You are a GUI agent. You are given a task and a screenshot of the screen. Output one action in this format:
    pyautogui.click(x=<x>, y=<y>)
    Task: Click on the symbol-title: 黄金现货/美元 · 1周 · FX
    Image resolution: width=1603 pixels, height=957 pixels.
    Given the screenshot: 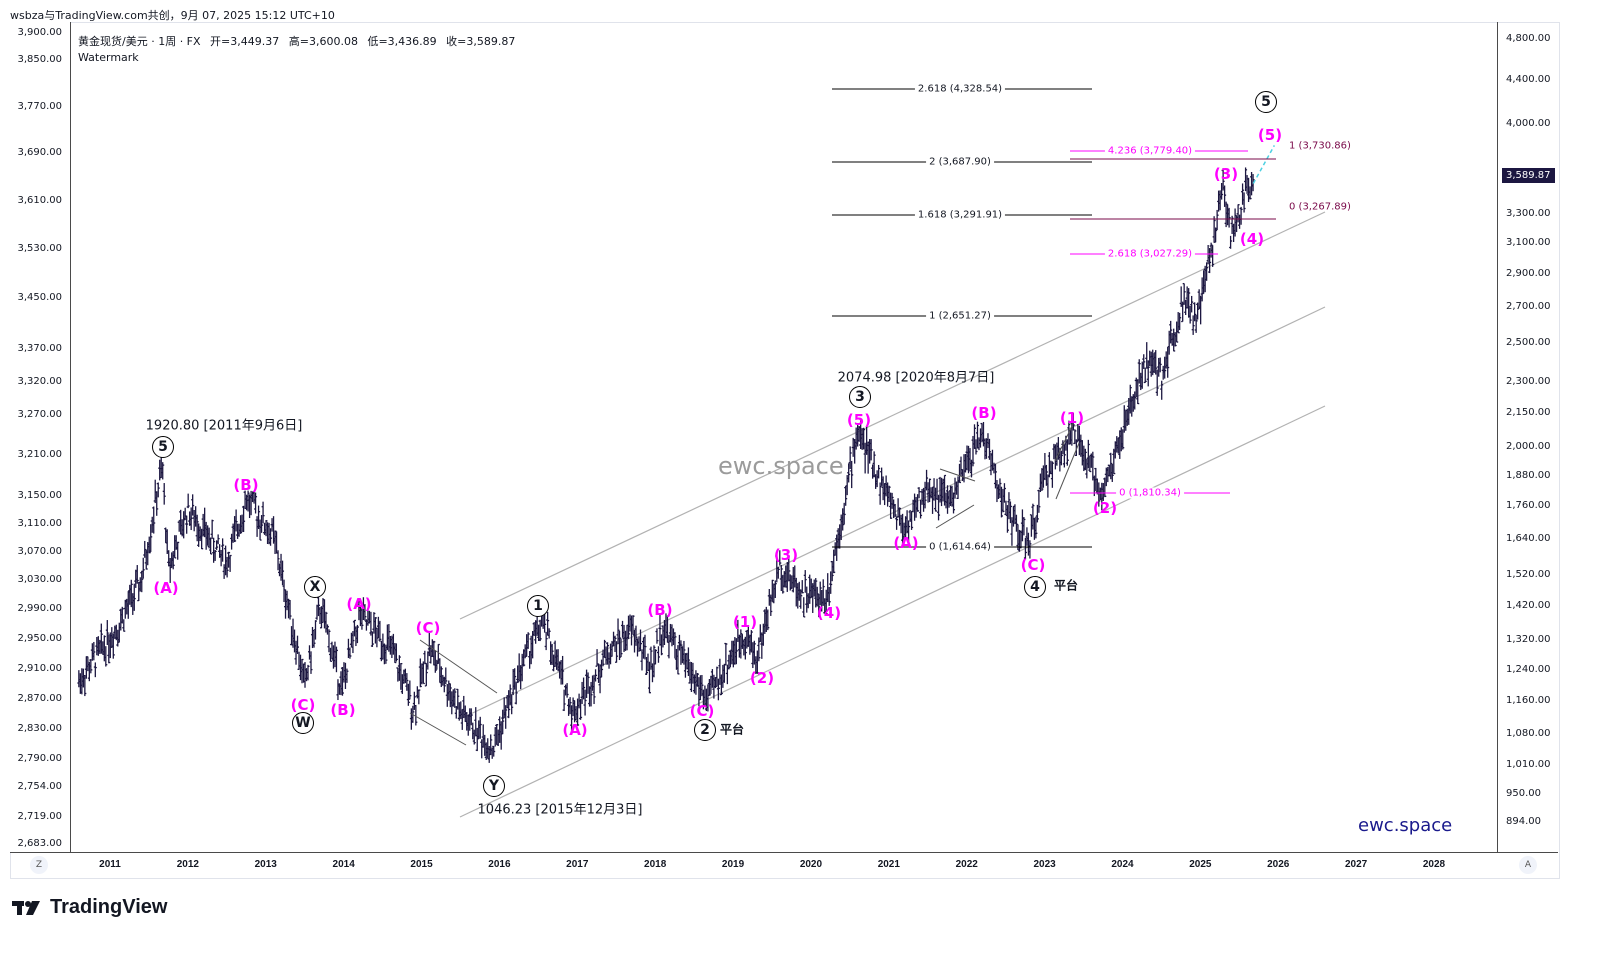 What is the action you would take?
    pyautogui.click(x=139, y=41)
    